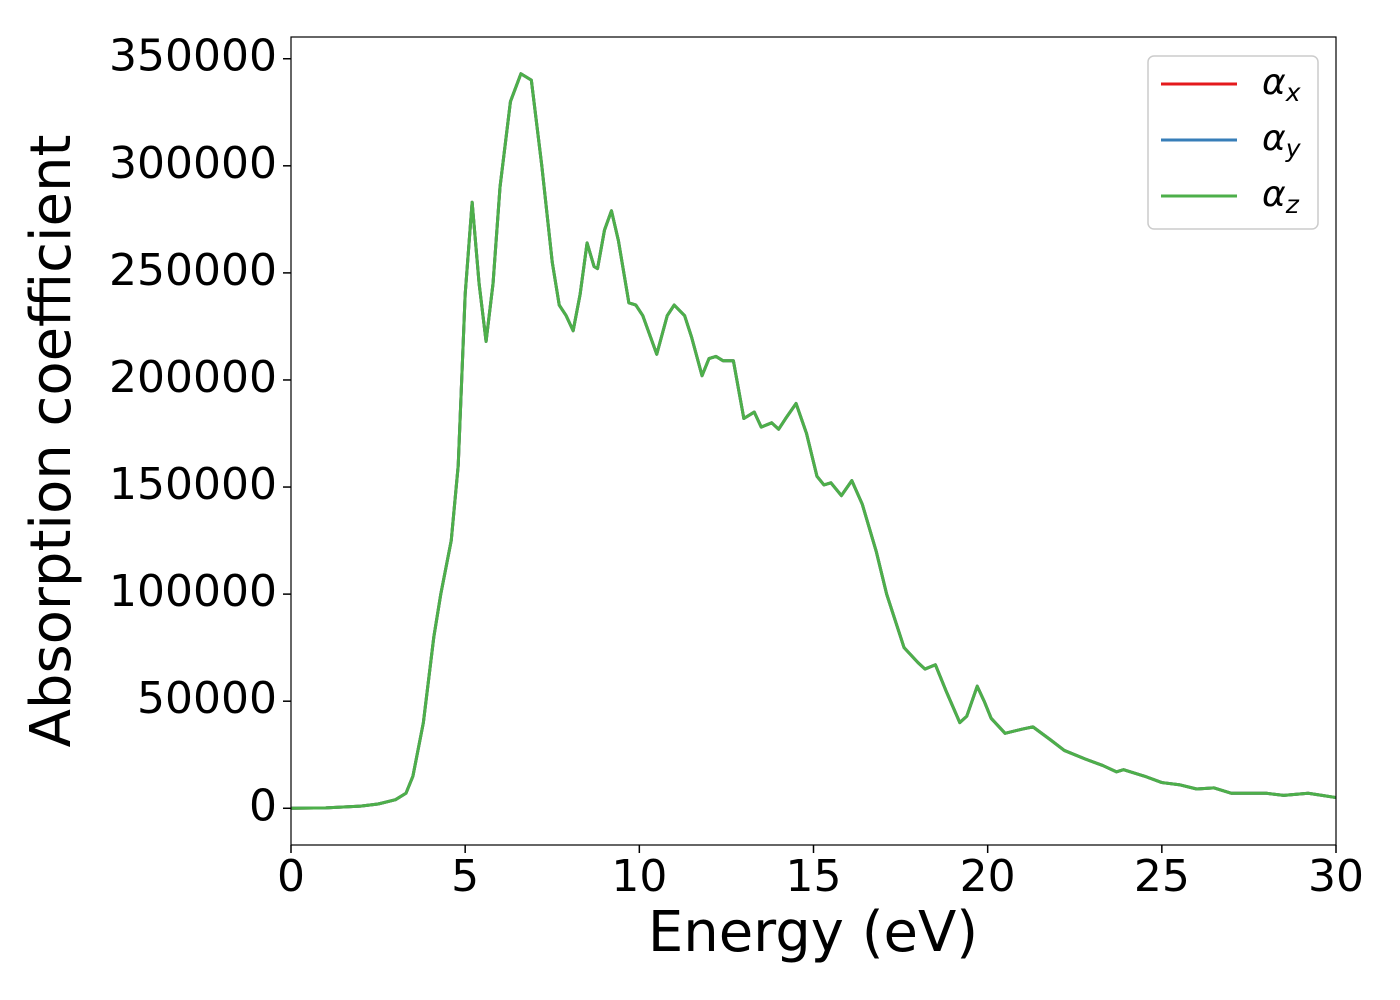 Image resolution: width=1400 pixels, height=1000 pixels. Describe the element at coordinates (193, 591) in the screenshot. I see `y-tick-label: 100000` at that location.